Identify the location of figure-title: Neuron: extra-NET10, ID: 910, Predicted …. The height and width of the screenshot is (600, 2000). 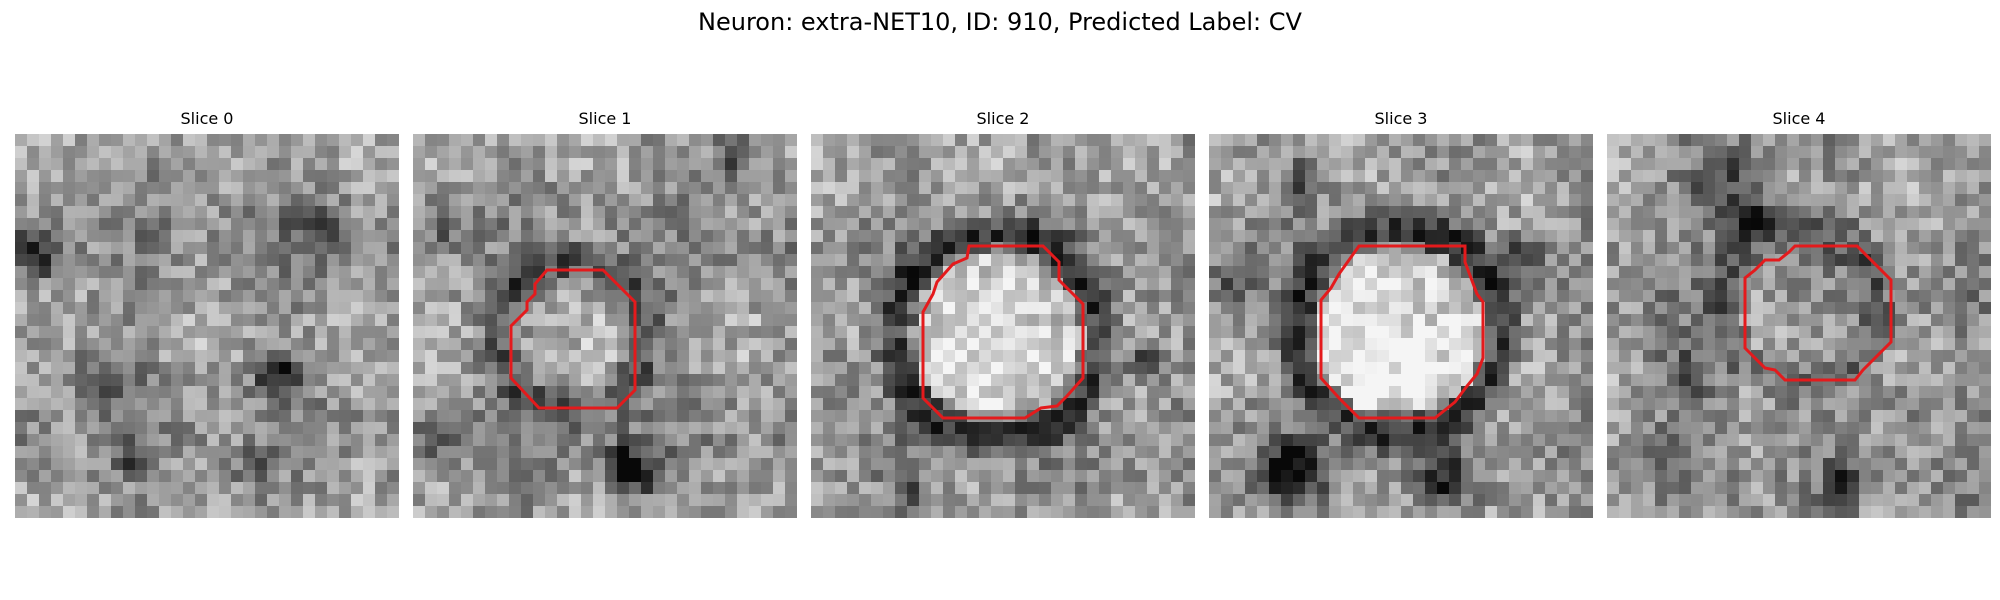
(1000, 22).